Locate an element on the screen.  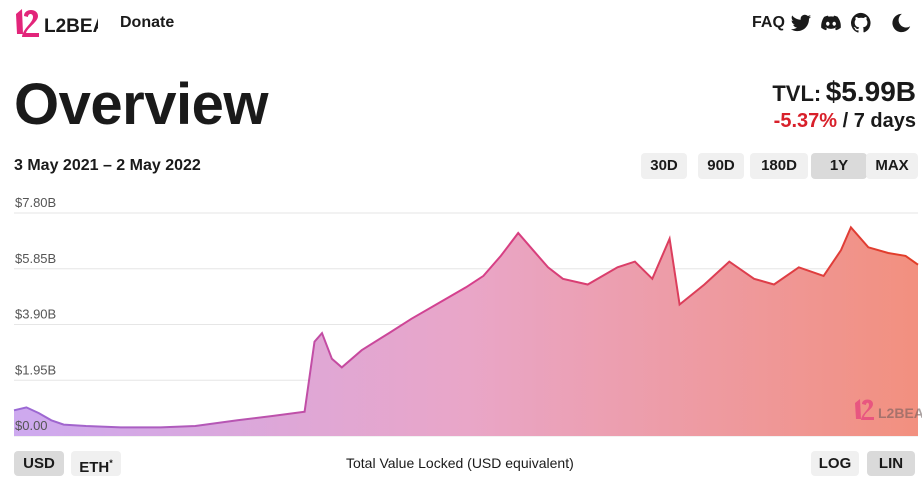
chart-caption: Total Value Locked (USD equivalent) is located at coordinates (460, 463).